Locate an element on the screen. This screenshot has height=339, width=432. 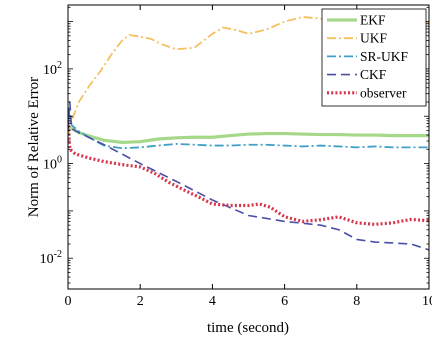
legend-label-observer: observer is located at coordinates (383, 92).